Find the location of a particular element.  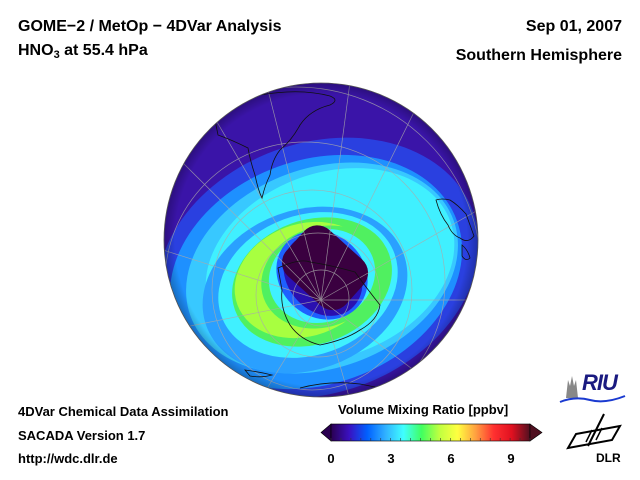

colorbar-tick-label: 0 is located at coordinates (331, 458).